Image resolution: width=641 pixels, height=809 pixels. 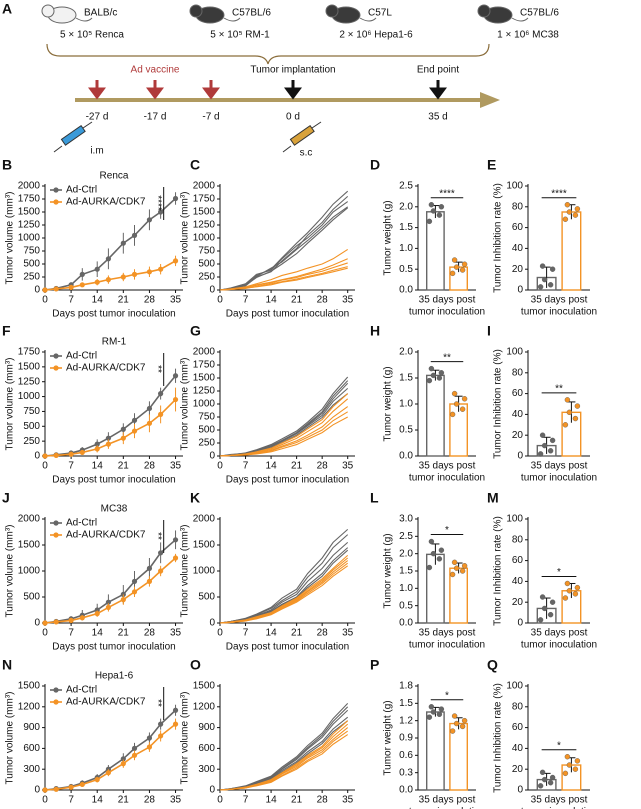 What do you see at coordinates (406, 519) in the screenshot?
I see `y-tick-label: 3.0` at bounding box center [406, 519].